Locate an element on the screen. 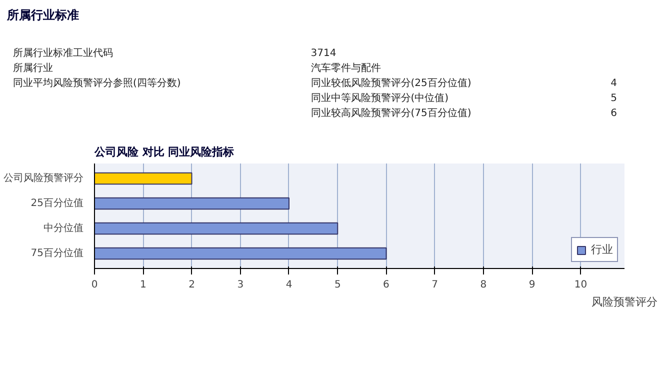 Image resolution: width=665 pixels, height=389 pixels. text: 同业平均风险预警评分参照(四等分数) is located at coordinates (97, 84).